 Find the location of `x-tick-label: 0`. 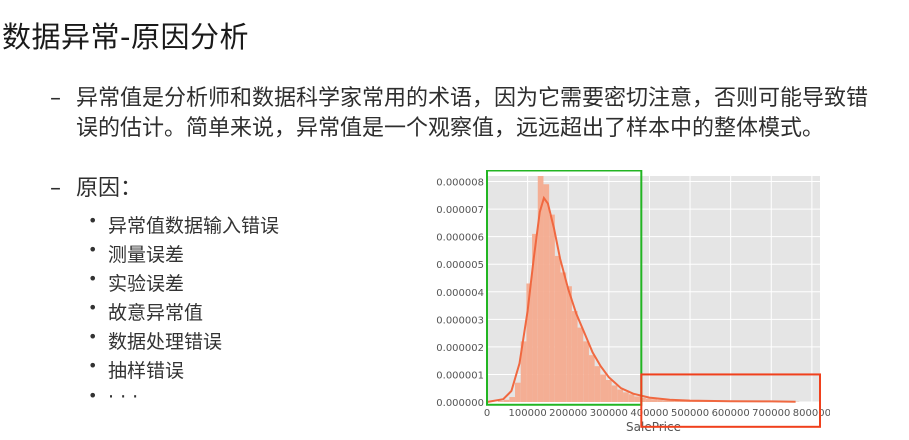

x-tick-label: 0 is located at coordinates (487, 413).